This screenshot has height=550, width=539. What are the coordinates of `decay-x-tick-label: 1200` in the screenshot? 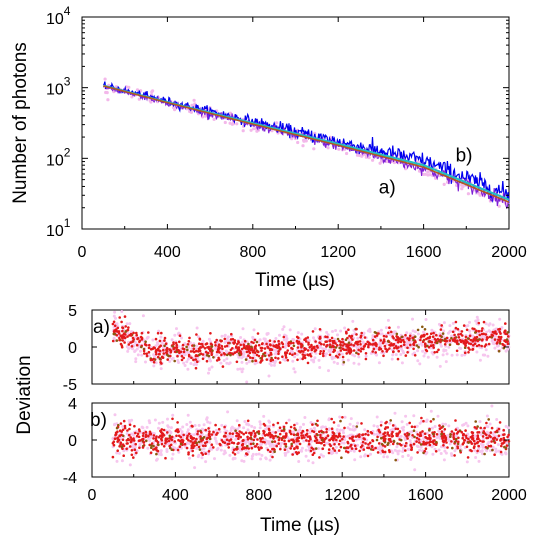 It's located at (338, 252).